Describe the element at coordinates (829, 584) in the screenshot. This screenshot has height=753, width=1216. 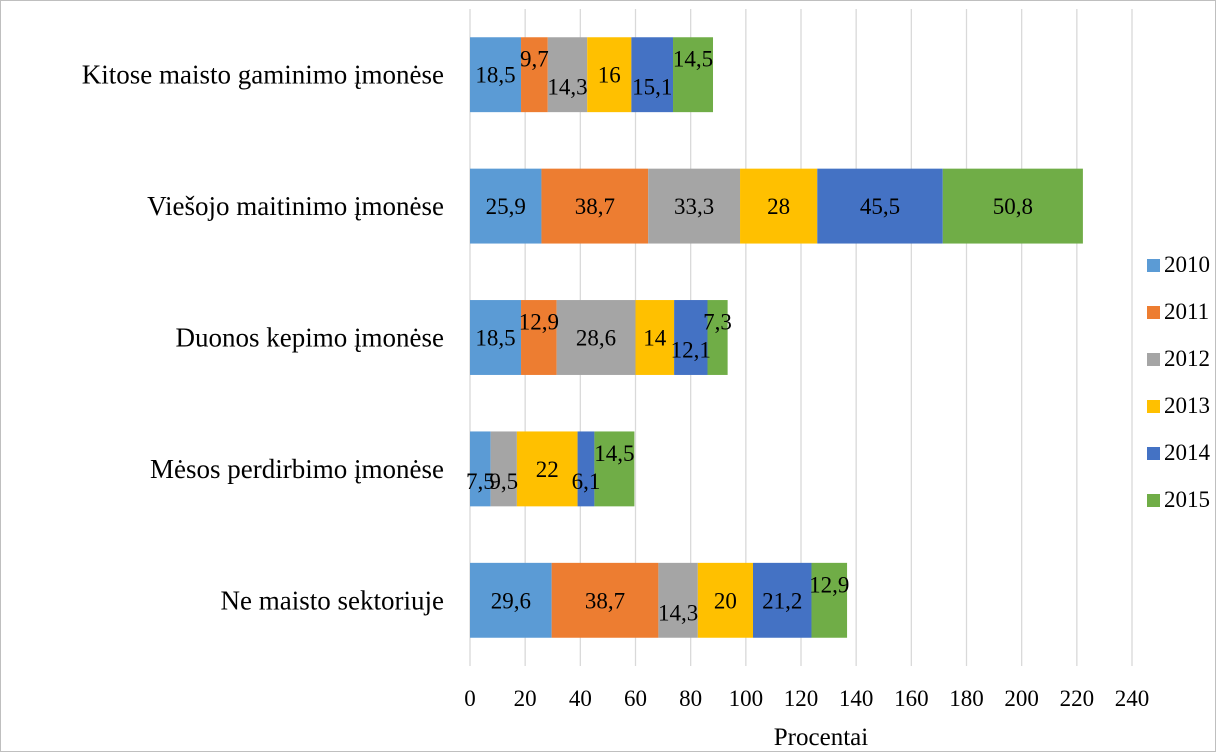
I see `data-label-2015: 12,9` at that location.